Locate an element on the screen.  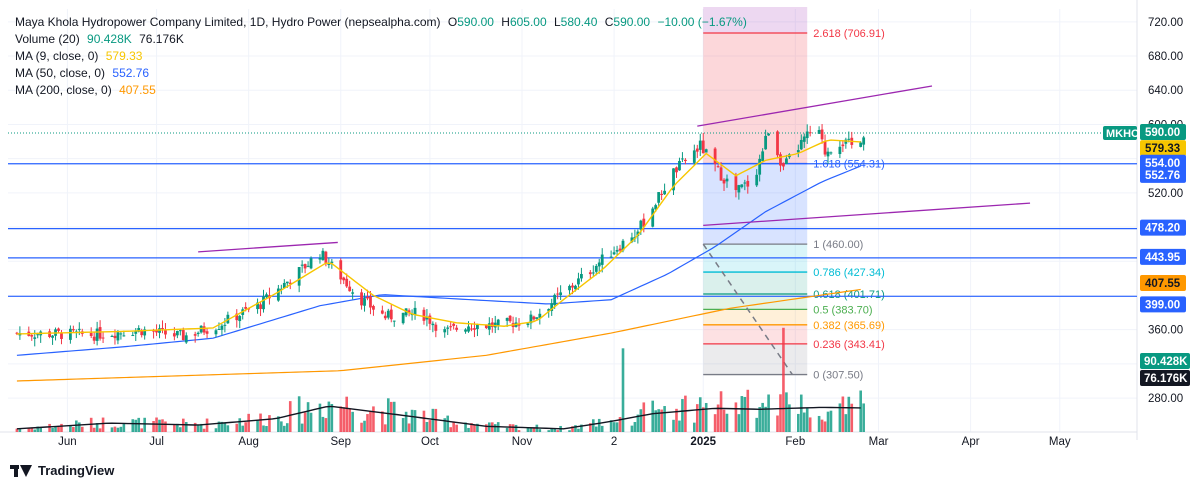
fib-trend-dashed-line is located at coordinates (747, 309).